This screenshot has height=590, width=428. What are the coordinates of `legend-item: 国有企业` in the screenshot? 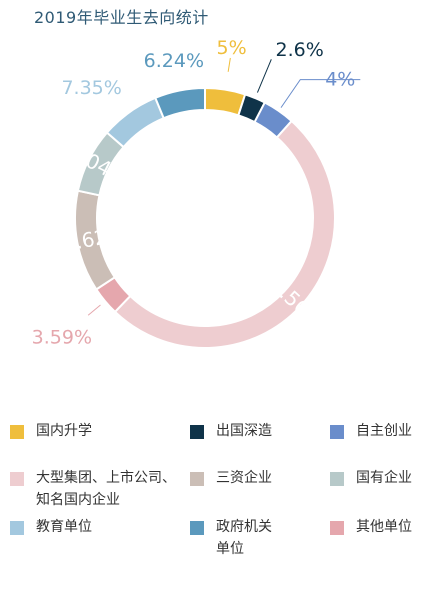 It's located at (379, 478).